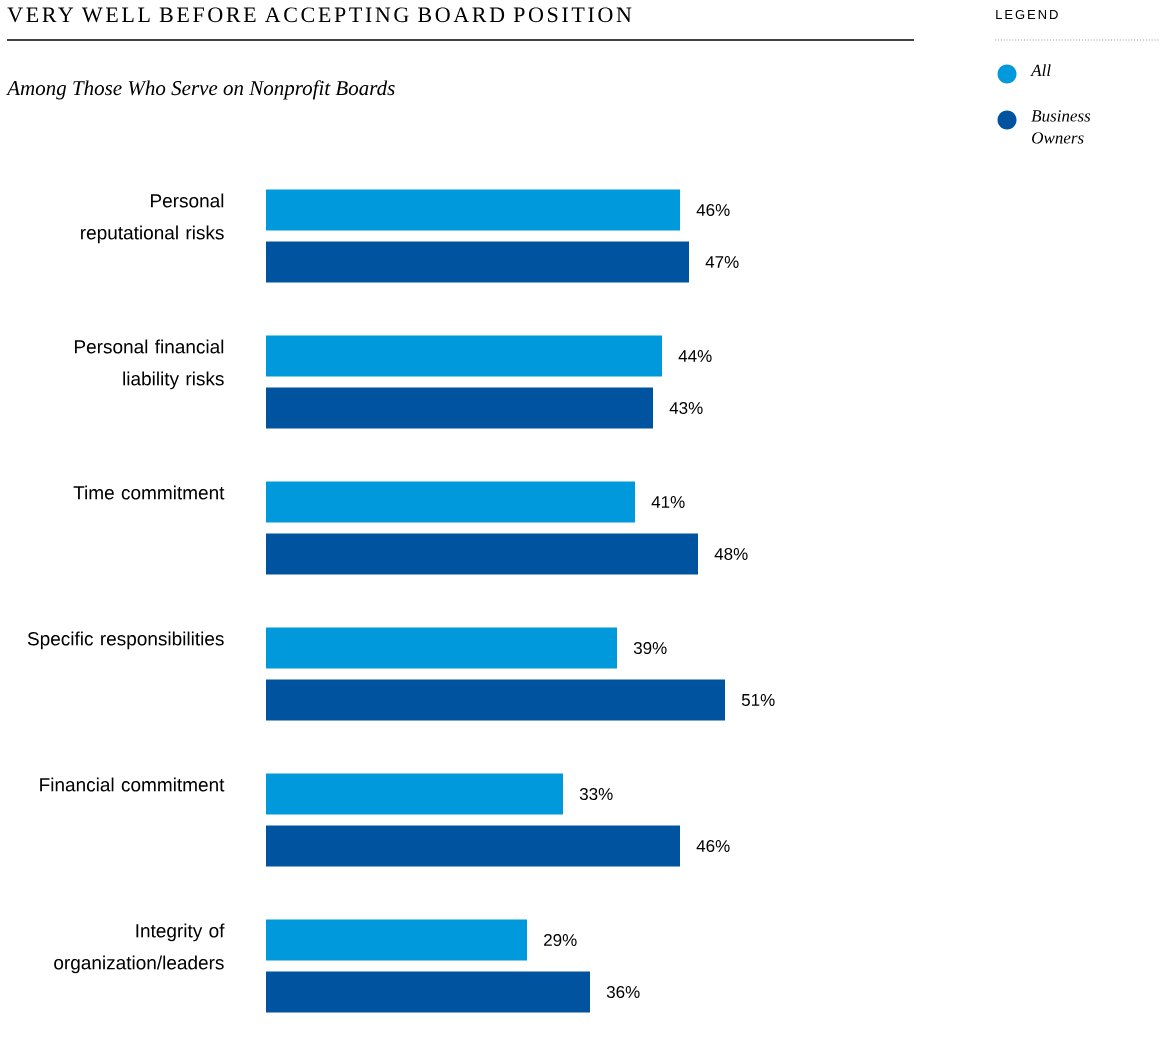  Describe the element at coordinates (200, 90) in the screenshot. I see `chart-subtitle: Among Those Who Serve on Nonprofit Boards` at that location.